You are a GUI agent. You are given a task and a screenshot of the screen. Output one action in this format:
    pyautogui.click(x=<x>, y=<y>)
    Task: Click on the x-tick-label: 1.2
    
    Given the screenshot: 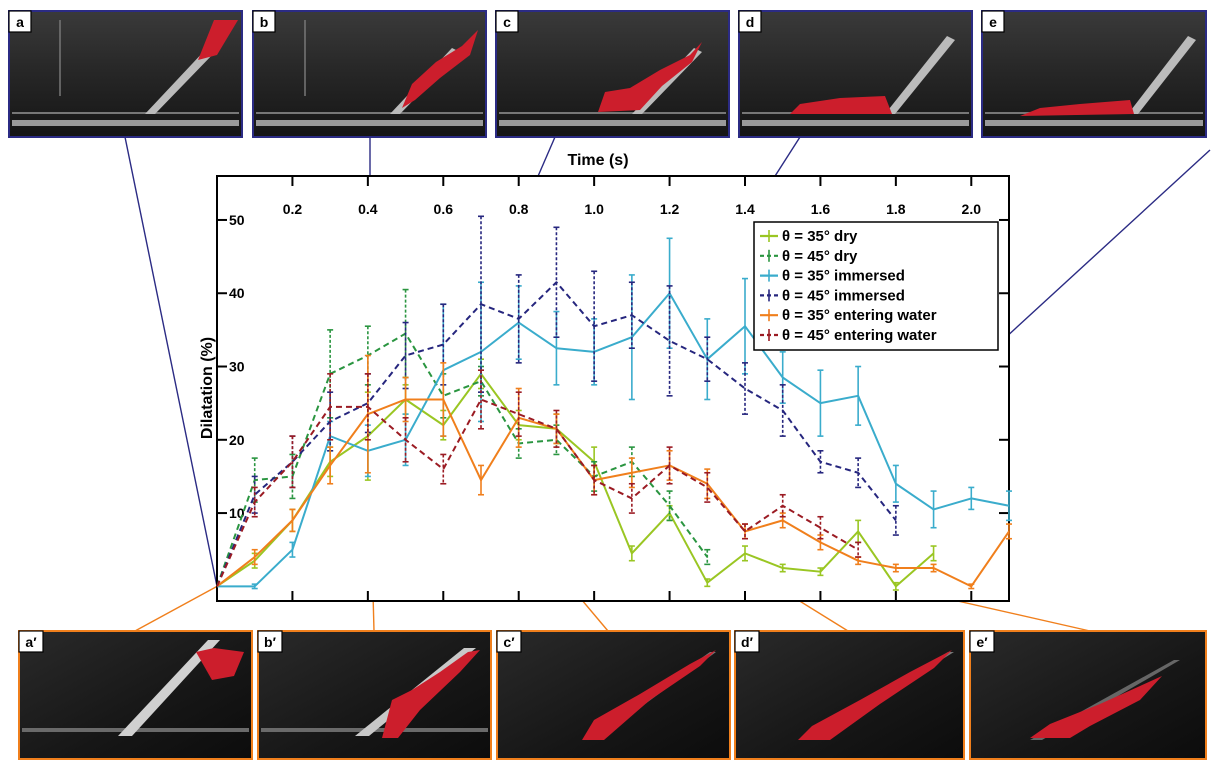 What is the action you would take?
    pyautogui.click(x=670, y=209)
    